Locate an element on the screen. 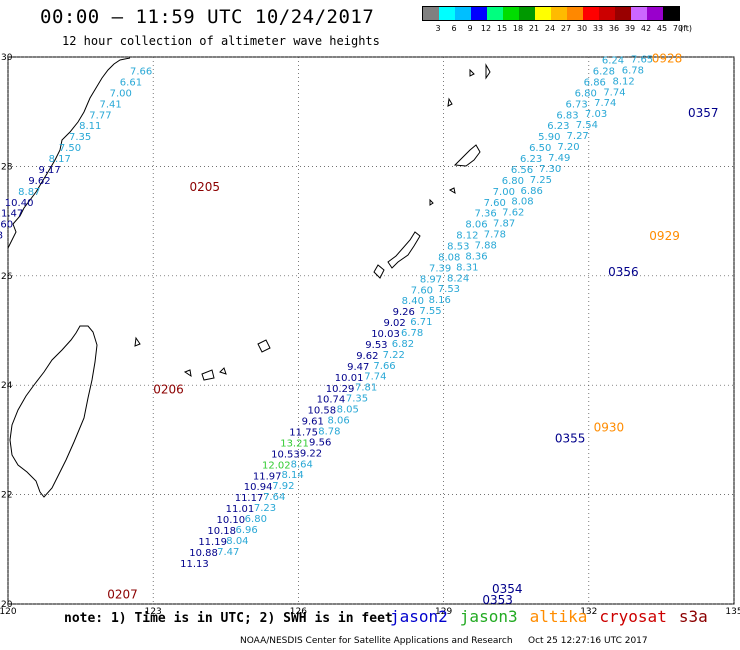 Image resolution: width=740 pixels, height=650 pixels. longitude-tick: 120 is located at coordinates (8, 612).